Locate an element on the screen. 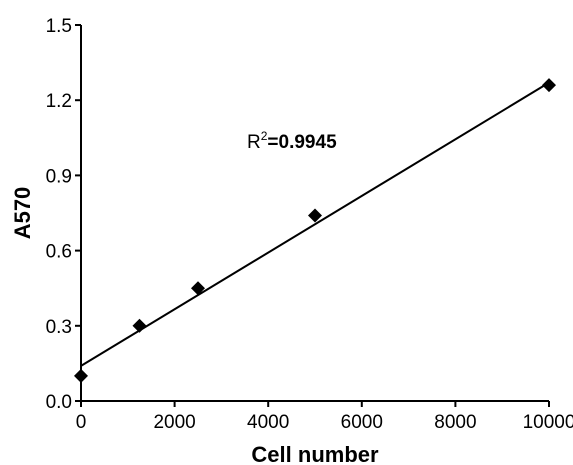  y-ticks: 0.0 0.3 0.6 0.9 1.2 1.5 is located at coordinates (63, 214).